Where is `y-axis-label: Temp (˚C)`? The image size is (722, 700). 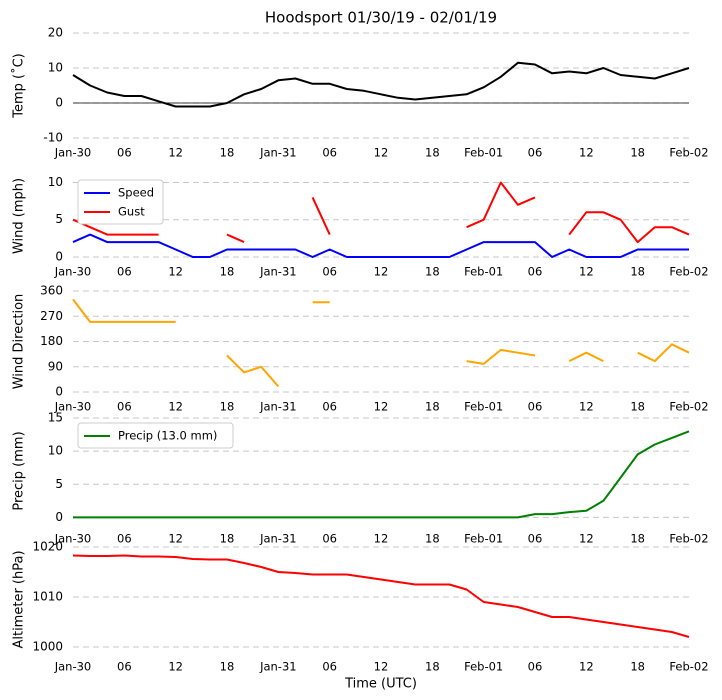
y-axis-label: Temp (˚C) is located at coordinates (19, 86).